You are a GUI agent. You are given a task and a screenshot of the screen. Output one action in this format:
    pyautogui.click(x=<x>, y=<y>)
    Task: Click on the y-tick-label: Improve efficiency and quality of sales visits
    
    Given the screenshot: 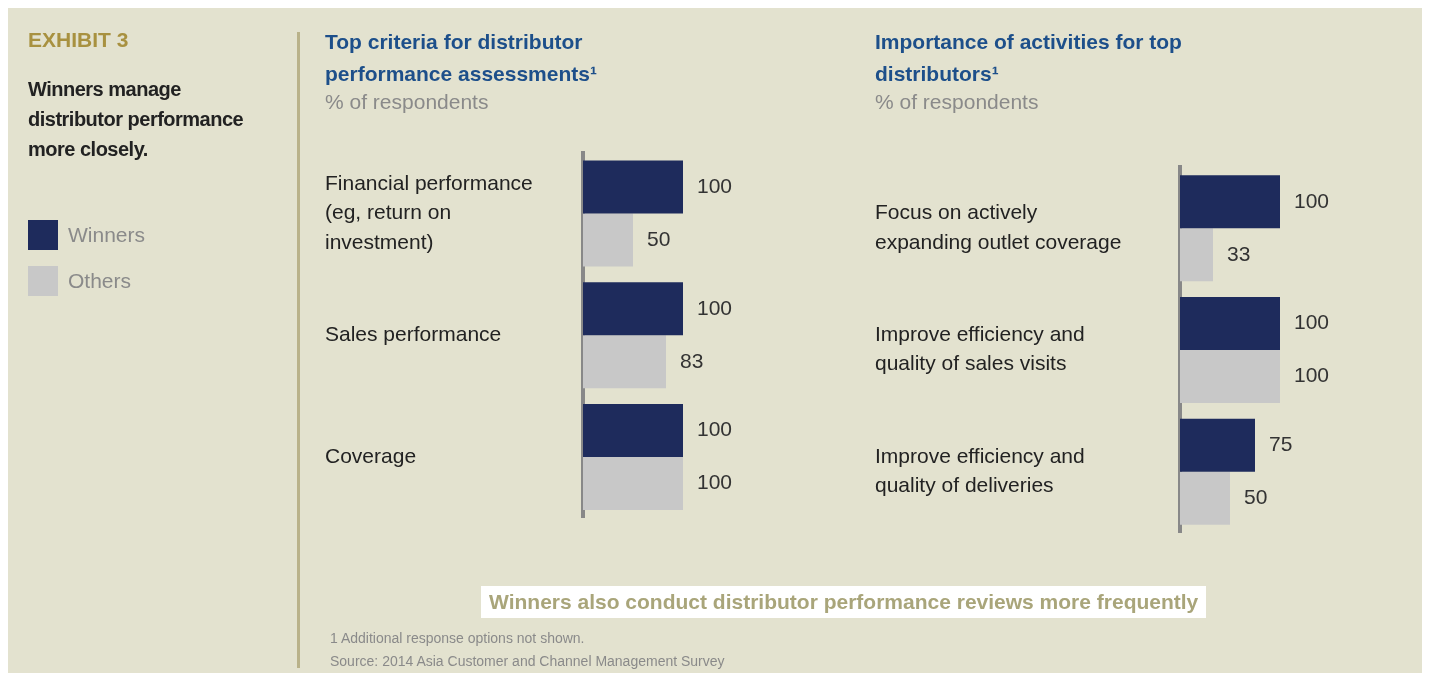 What is the action you would take?
    pyautogui.click(x=980, y=348)
    